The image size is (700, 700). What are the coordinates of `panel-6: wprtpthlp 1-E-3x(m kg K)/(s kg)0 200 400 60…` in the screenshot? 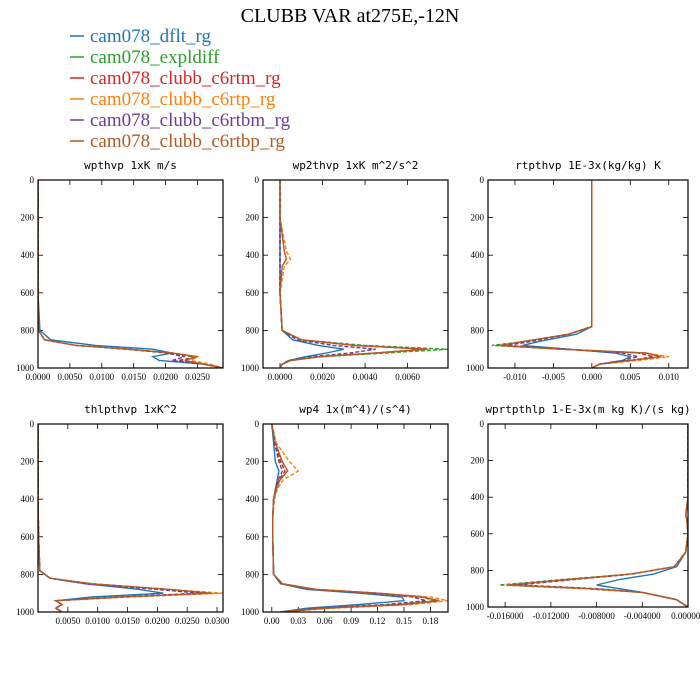 It's located at (583, 512).